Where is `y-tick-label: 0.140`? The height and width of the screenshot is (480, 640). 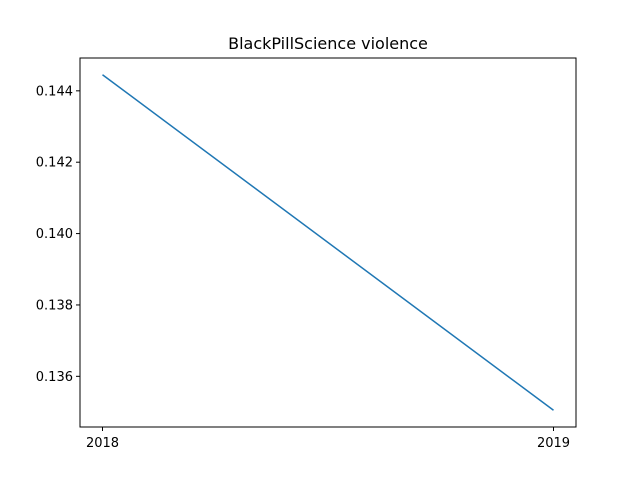
y-tick-label: 0.140 is located at coordinates (54, 234).